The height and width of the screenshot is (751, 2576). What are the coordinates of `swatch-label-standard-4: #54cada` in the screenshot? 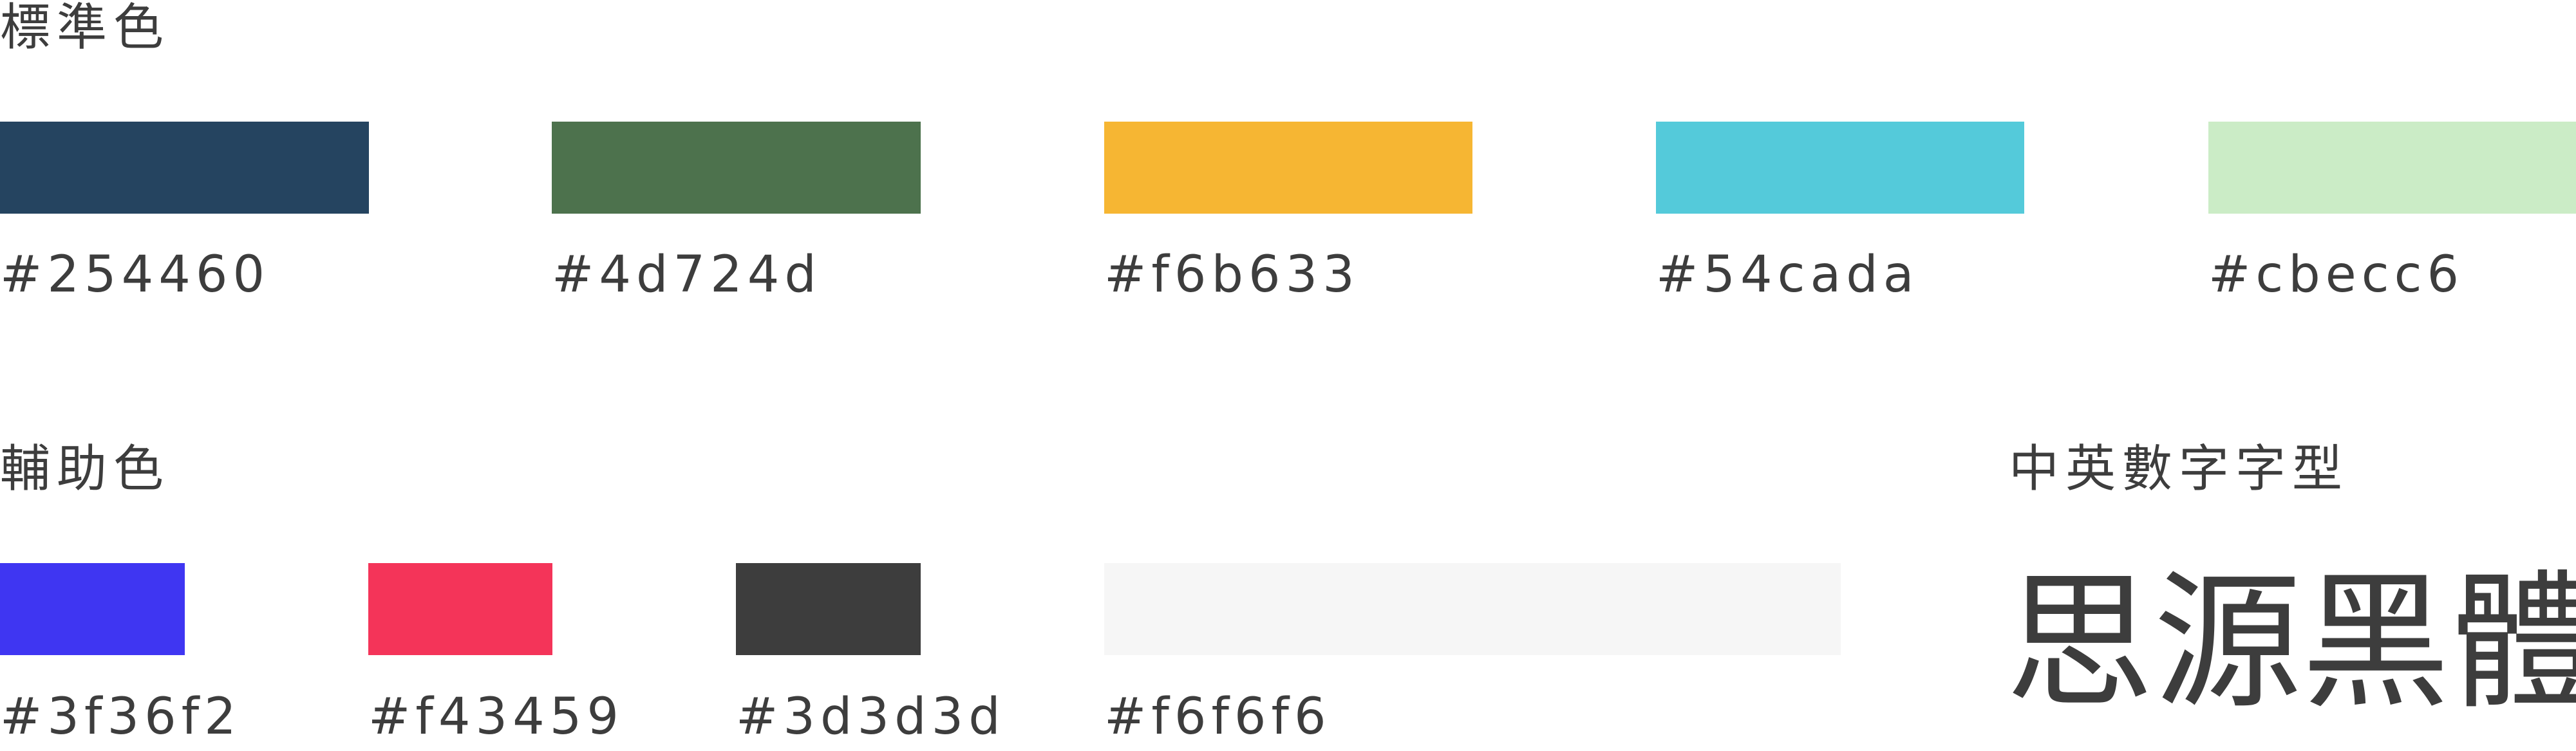 It's located at (1787, 275).